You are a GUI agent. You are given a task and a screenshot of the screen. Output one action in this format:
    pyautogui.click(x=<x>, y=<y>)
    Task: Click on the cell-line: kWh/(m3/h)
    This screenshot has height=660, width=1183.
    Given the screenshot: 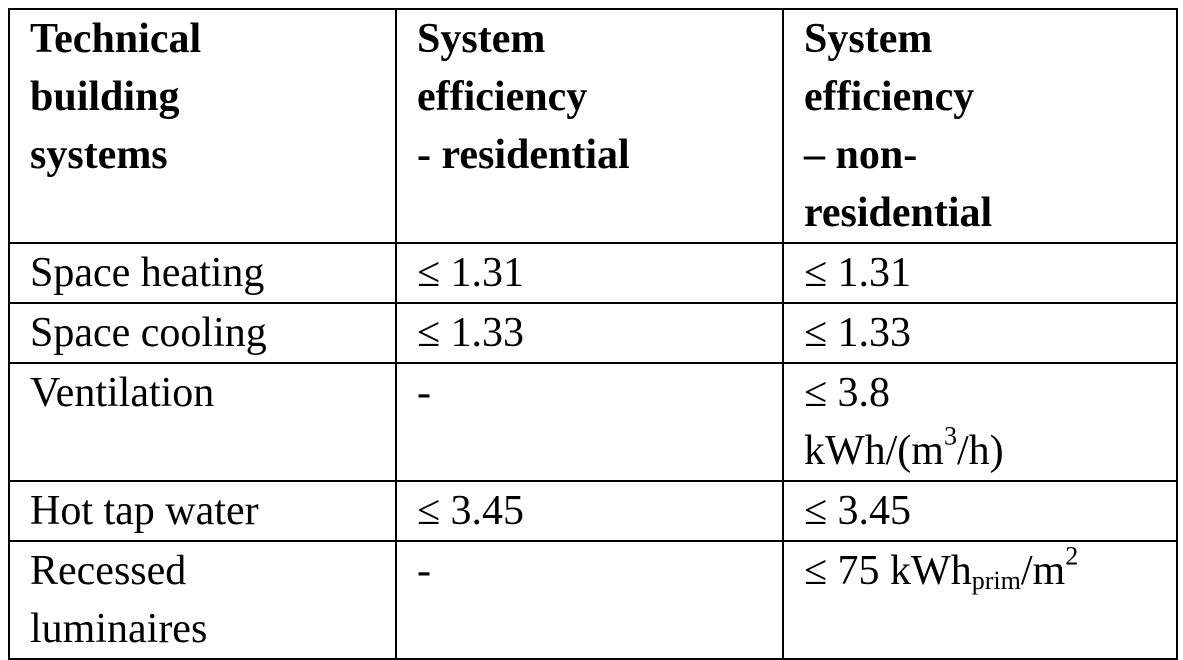 What is the action you would take?
    pyautogui.click(x=990, y=451)
    